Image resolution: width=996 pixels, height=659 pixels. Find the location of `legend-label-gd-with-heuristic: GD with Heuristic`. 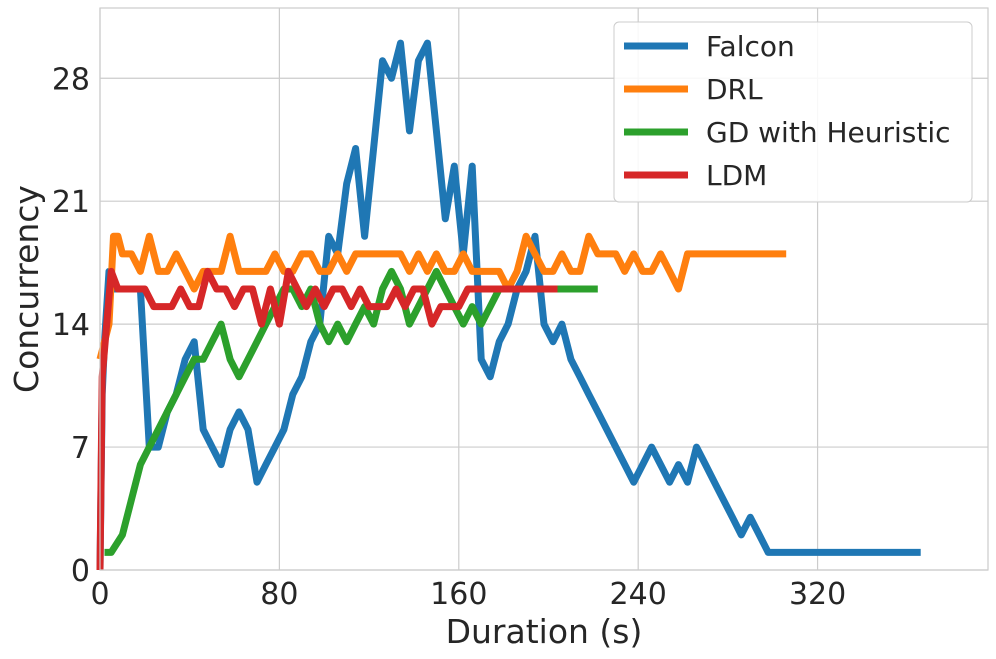

legend-label-gd-with-heuristic: GD with Heuristic is located at coordinates (828, 132).